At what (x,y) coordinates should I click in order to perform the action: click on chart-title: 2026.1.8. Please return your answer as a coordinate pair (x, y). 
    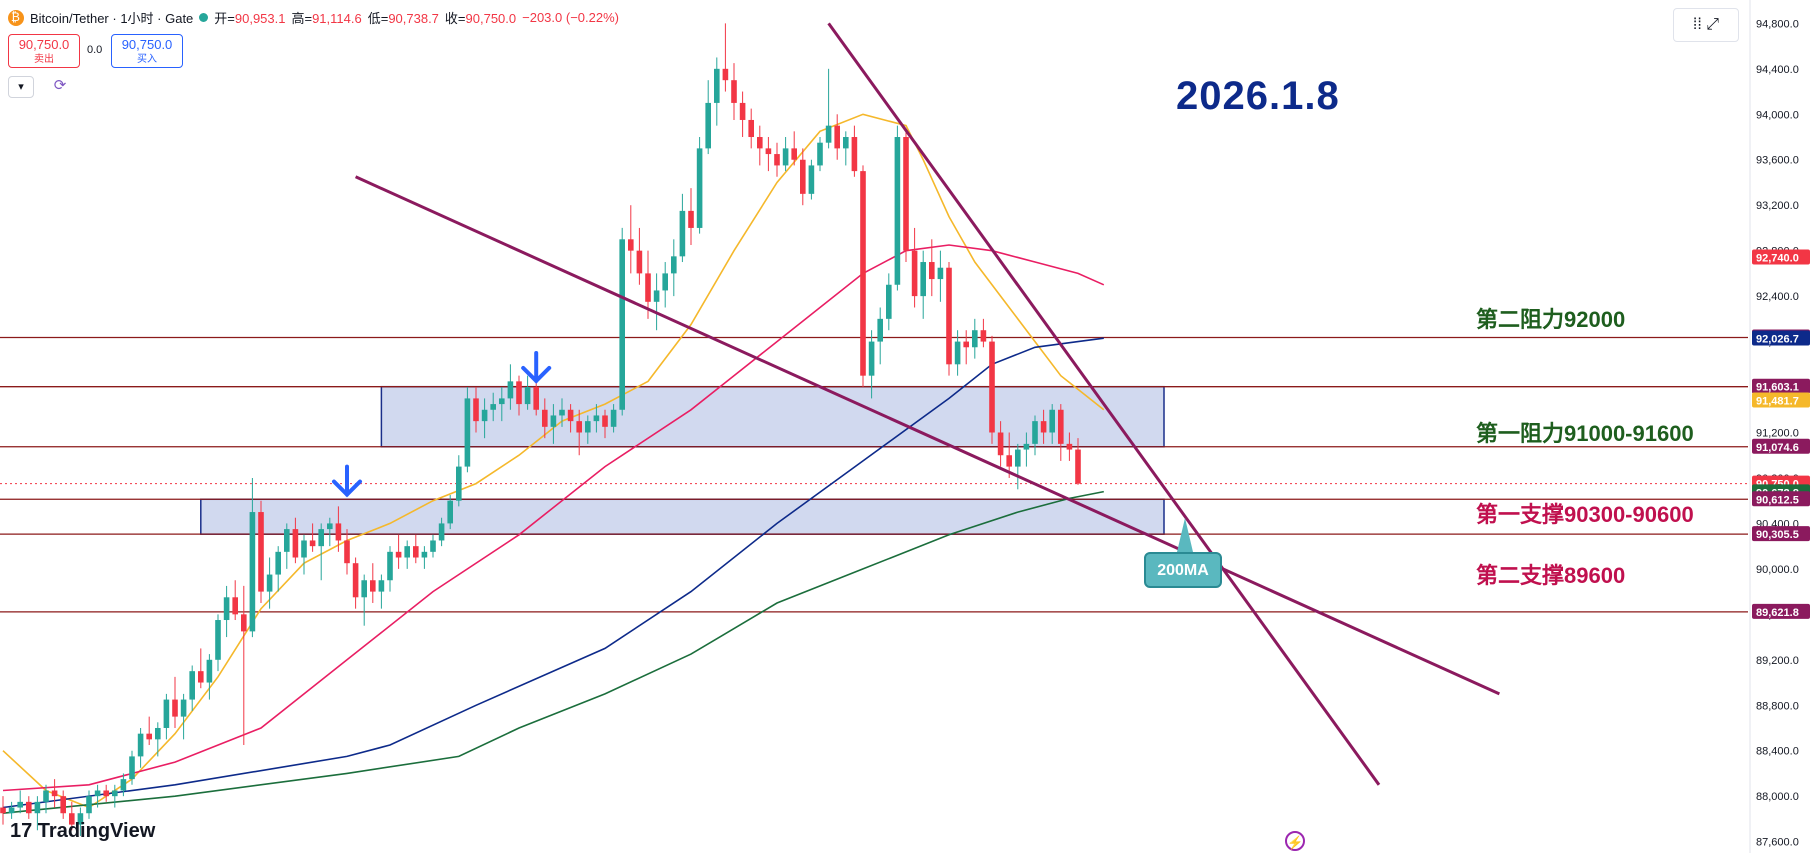
    Looking at the image, I should click on (1258, 96).